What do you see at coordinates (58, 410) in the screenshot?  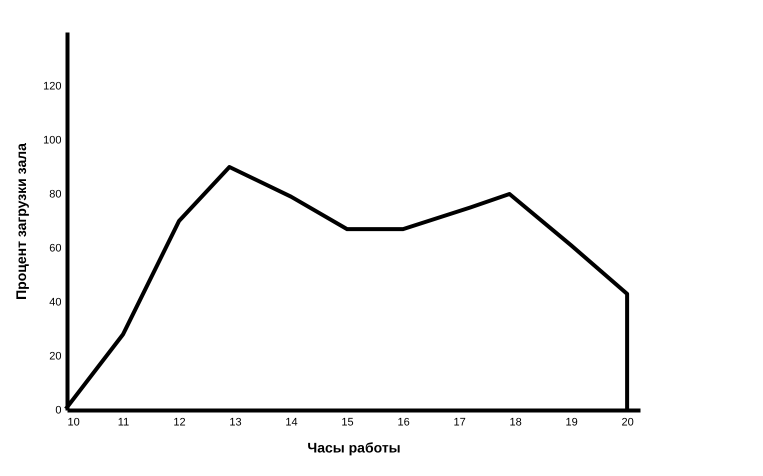 I see `y-tick-label: 0` at bounding box center [58, 410].